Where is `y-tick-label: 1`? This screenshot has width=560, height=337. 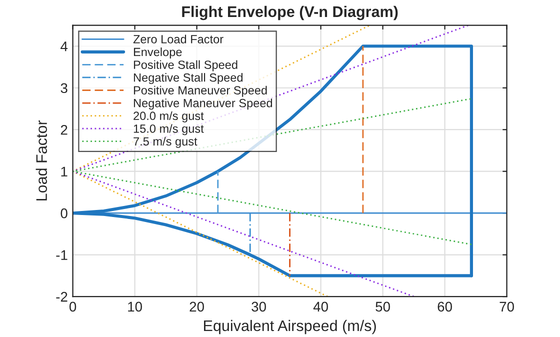
y-tick-label: 1 is located at coordinates (64, 171).